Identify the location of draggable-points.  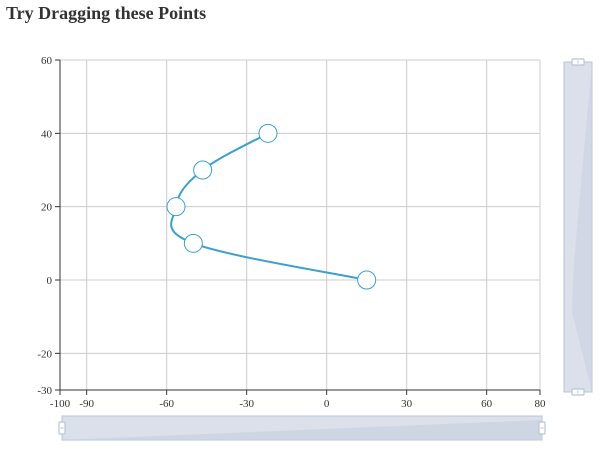
(271, 206).